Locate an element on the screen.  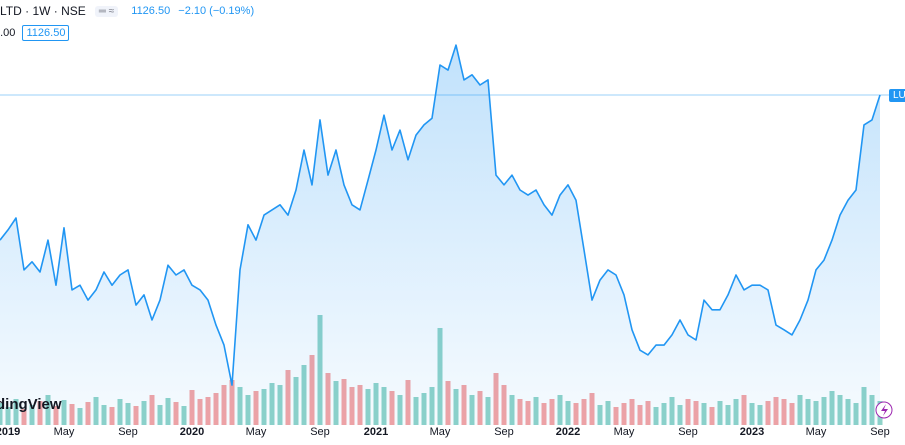
x-tick-label: 2022 is located at coordinates (568, 432).